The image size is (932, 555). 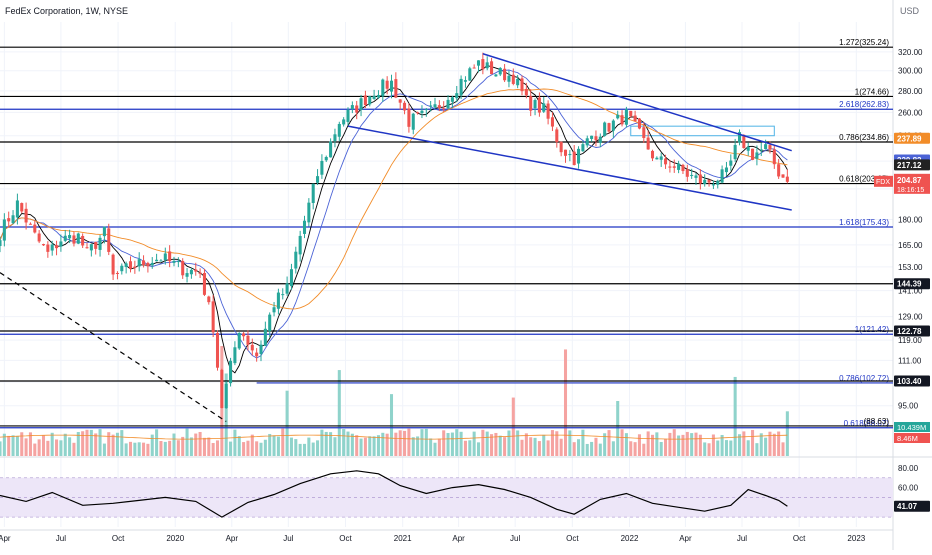 What do you see at coordinates (446, 497) in the screenshot?
I see `rsi-band` at bounding box center [446, 497].